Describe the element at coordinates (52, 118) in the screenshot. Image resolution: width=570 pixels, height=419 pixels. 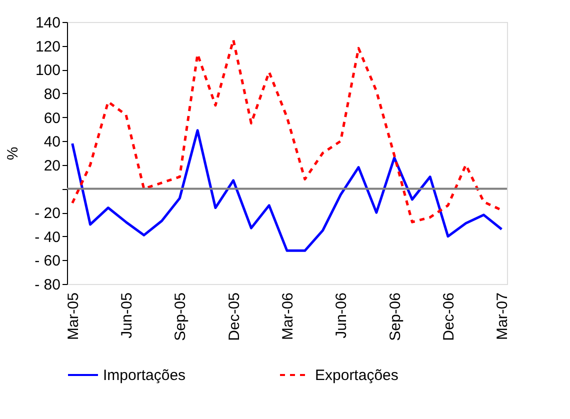
I see `y-tick-label: 60` at that location.